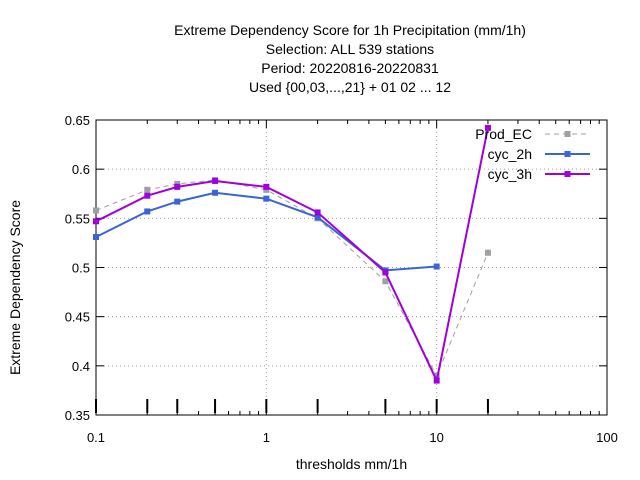  I want to click on legend-label: cyc_3h, so click(510, 174).